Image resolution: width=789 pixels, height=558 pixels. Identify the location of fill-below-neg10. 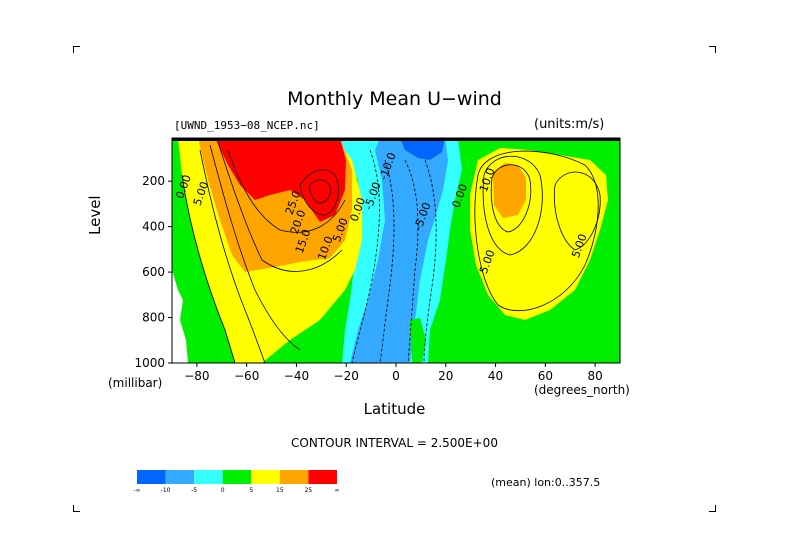
(422, 149).